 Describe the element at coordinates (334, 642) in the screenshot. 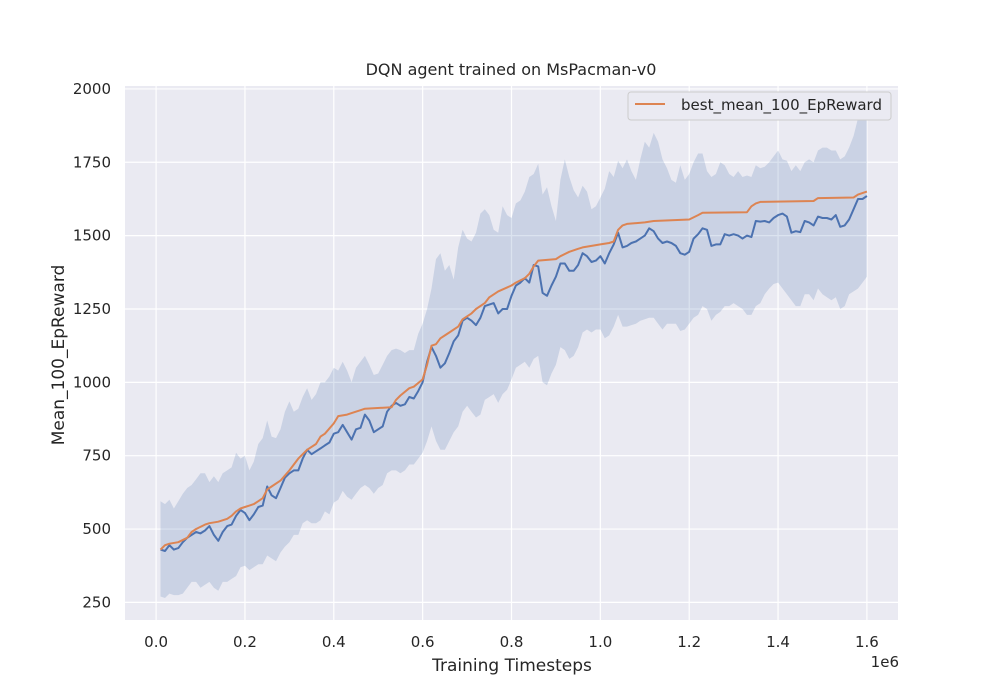

I see `x-tick-label: 0.4` at that location.